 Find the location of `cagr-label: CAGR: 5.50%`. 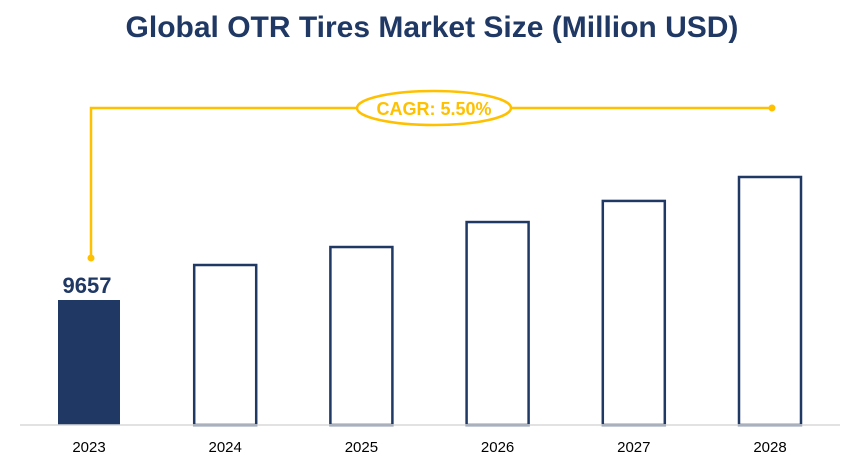

cagr-label: CAGR: 5.50% is located at coordinates (433, 109).